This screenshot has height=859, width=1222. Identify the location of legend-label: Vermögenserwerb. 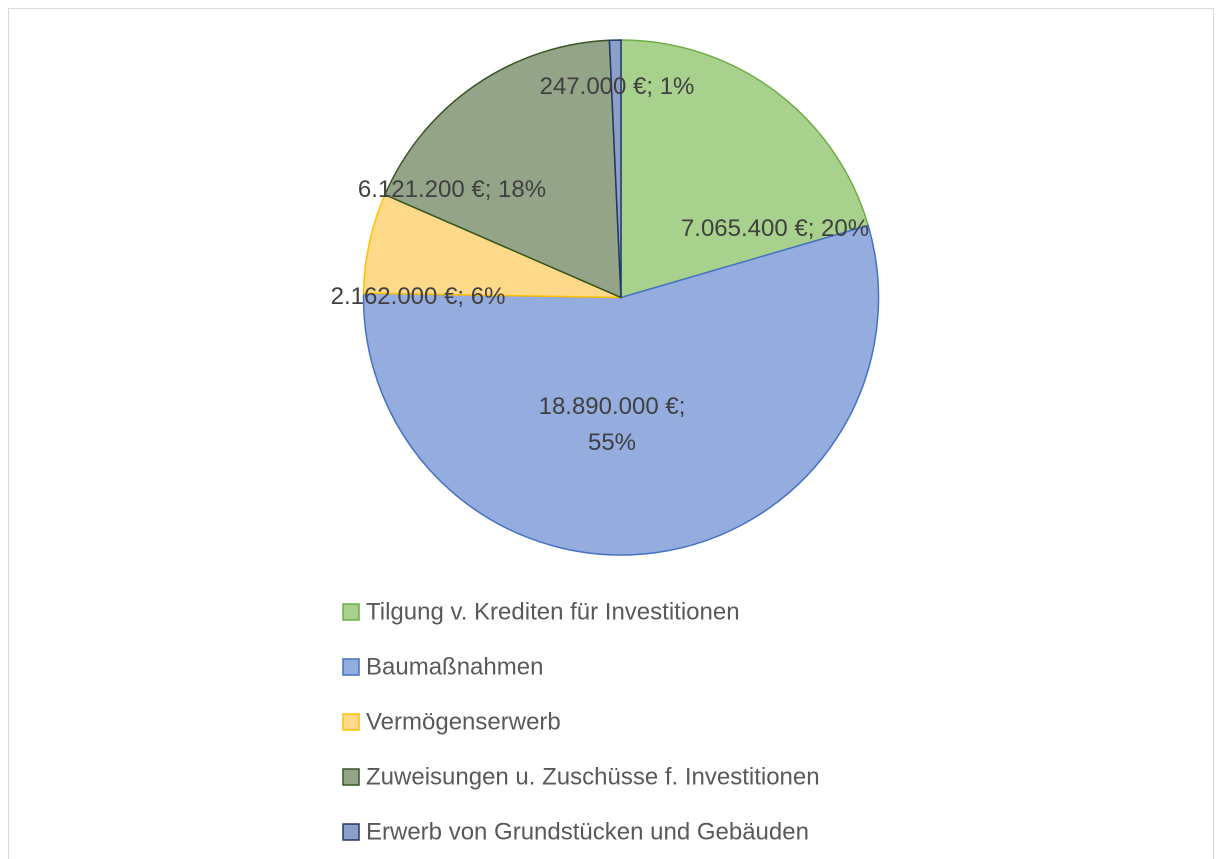
(463, 721).